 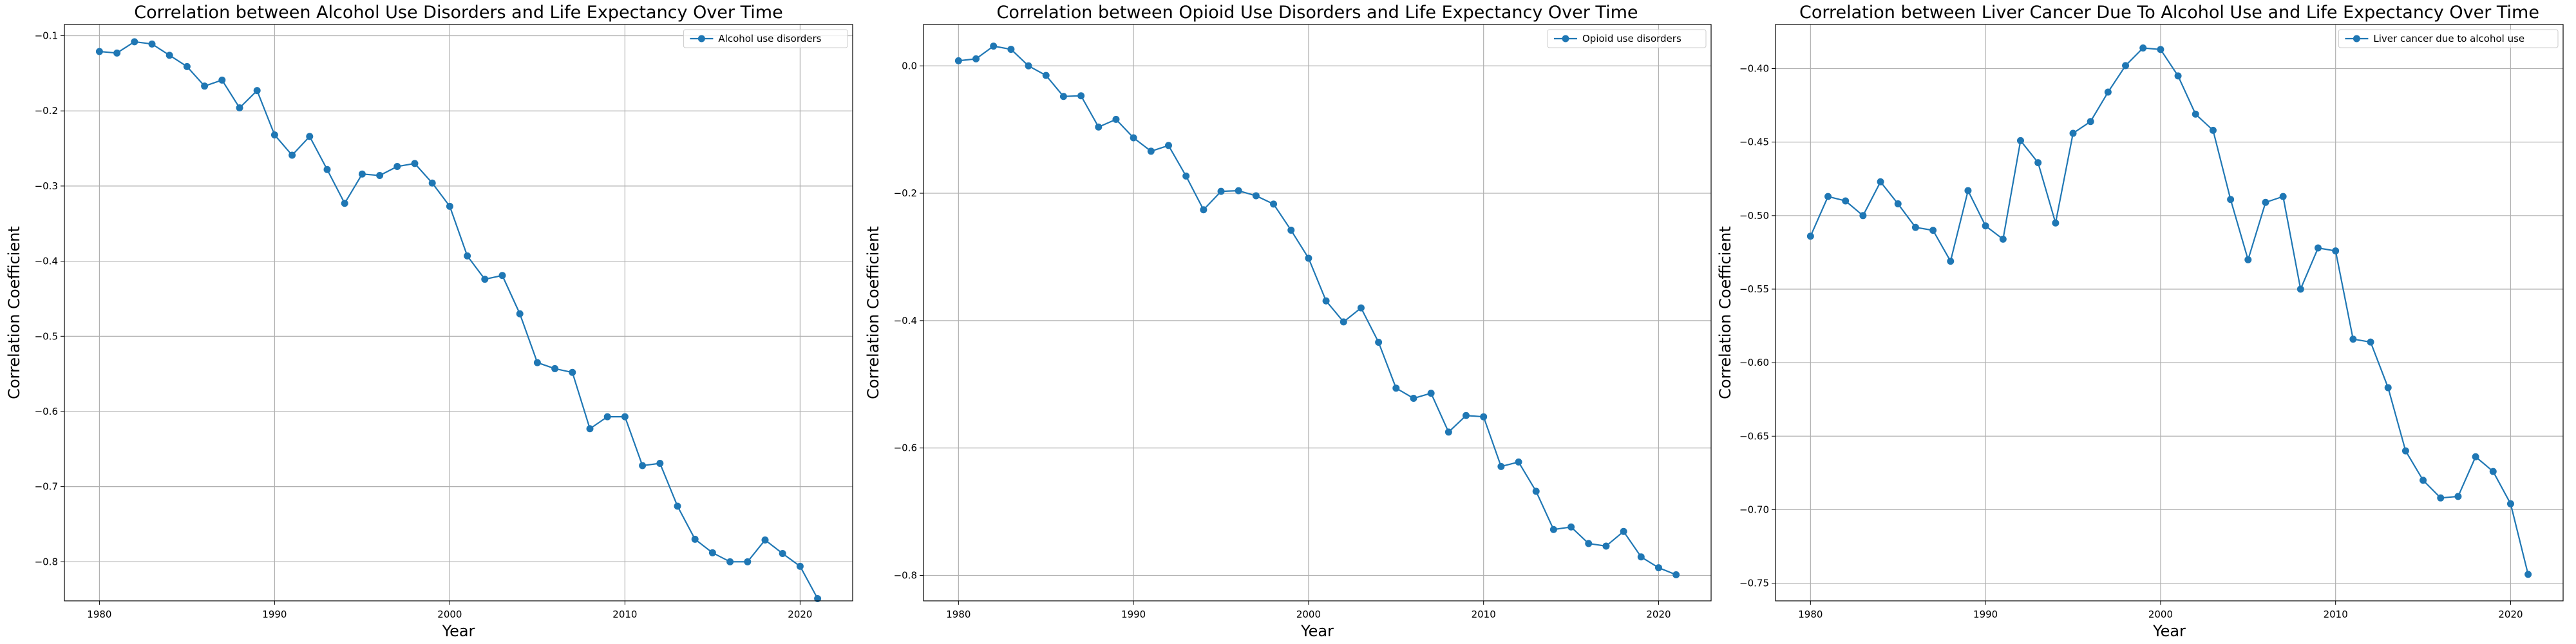 I want to click on legend-label: Alcohol use disorders, so click(x=770, y=38).